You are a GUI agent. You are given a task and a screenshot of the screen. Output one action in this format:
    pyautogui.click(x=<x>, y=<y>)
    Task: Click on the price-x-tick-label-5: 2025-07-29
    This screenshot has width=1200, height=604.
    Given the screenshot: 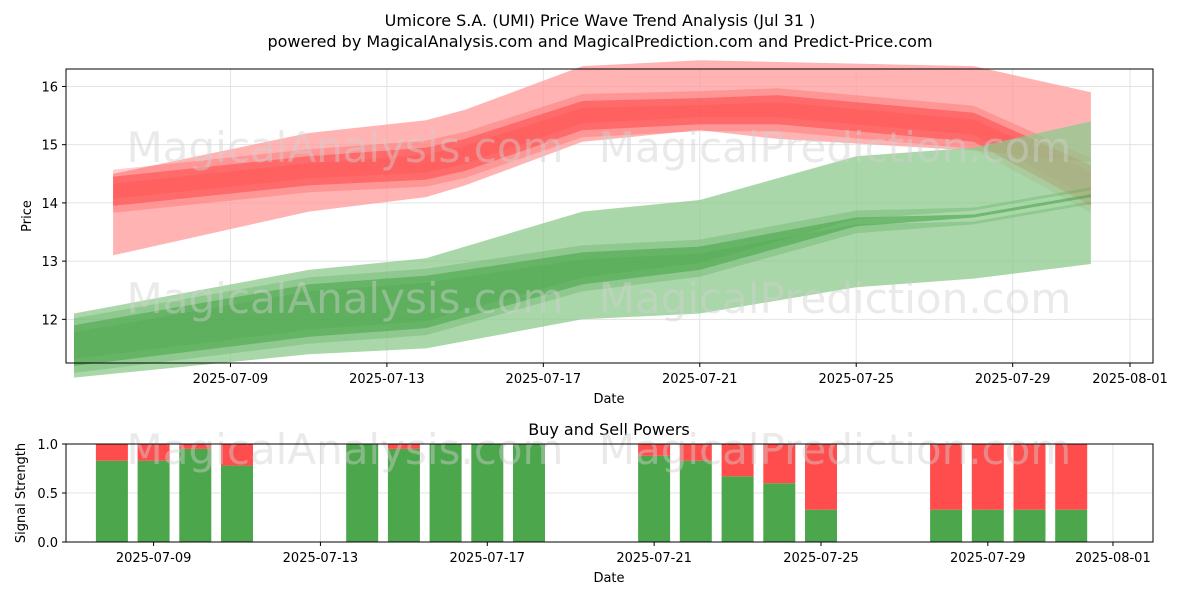 What is the action you would take?
    pyautogui.click(x=1013, y=379)
    